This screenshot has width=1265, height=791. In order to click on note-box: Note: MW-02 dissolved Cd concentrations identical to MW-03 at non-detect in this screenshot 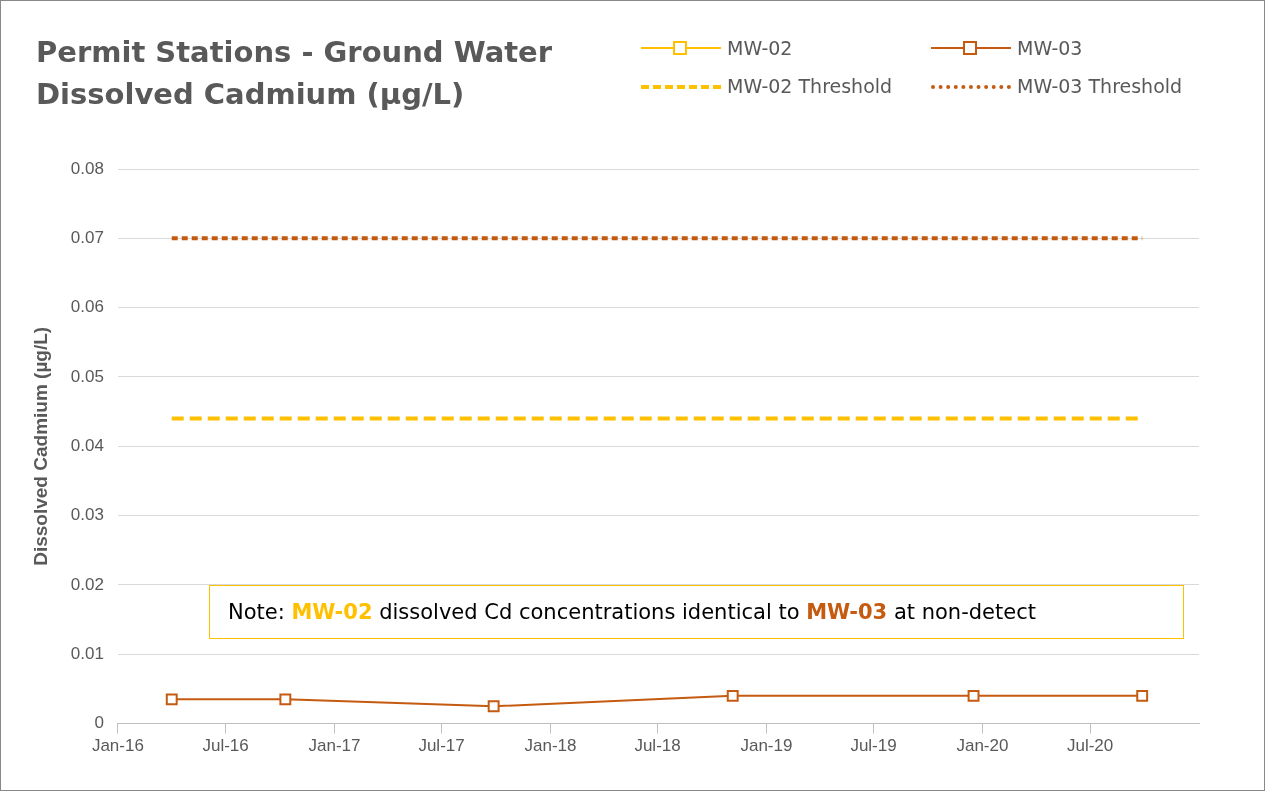, I will do `click(696, 612)`.